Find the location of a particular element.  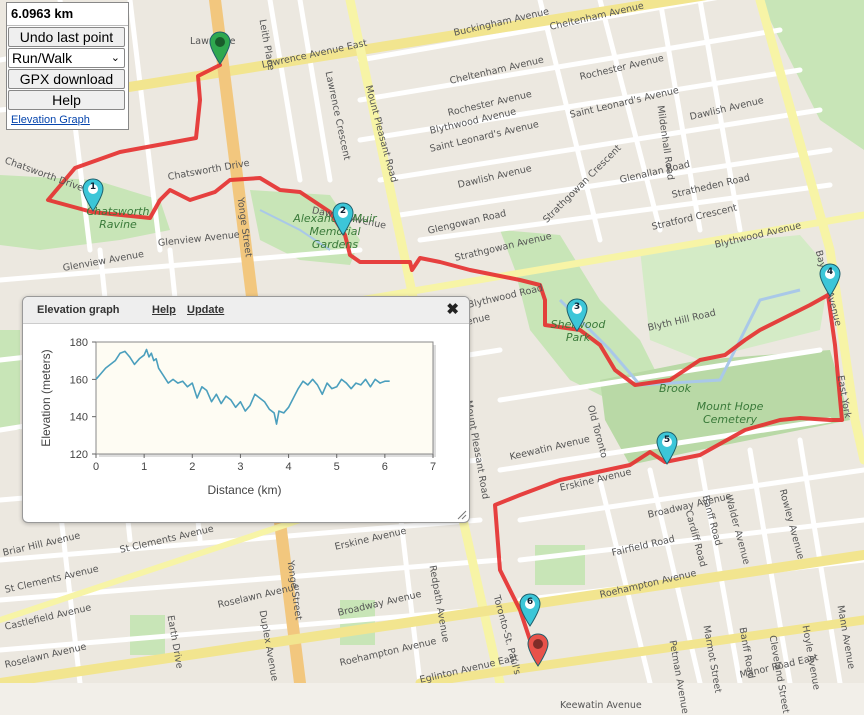

elevation-panel-header: Elevation graph Help Update ✖ is located at coordinates (246, 310).